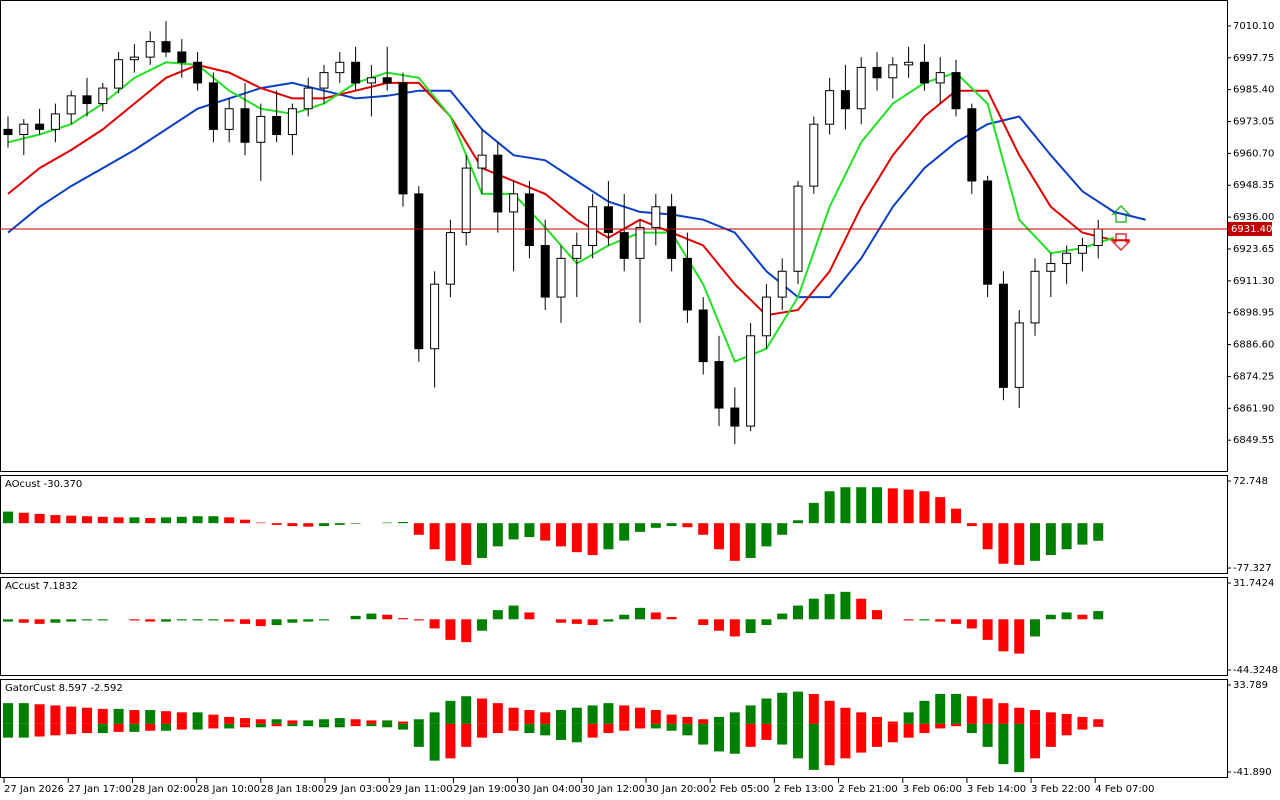  What do you see at coordinates (613, 789) in the screenshot?
I see `x-tick-label: 30 Jan 12:00` at bounding box center [613, 789].